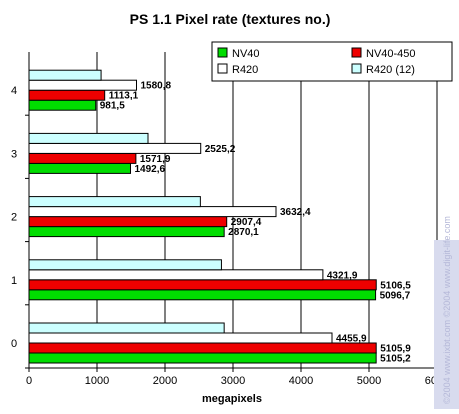 This screenshot has height=414, width=459. I want to click on legend-label: NV40-450, so click(391, 54).